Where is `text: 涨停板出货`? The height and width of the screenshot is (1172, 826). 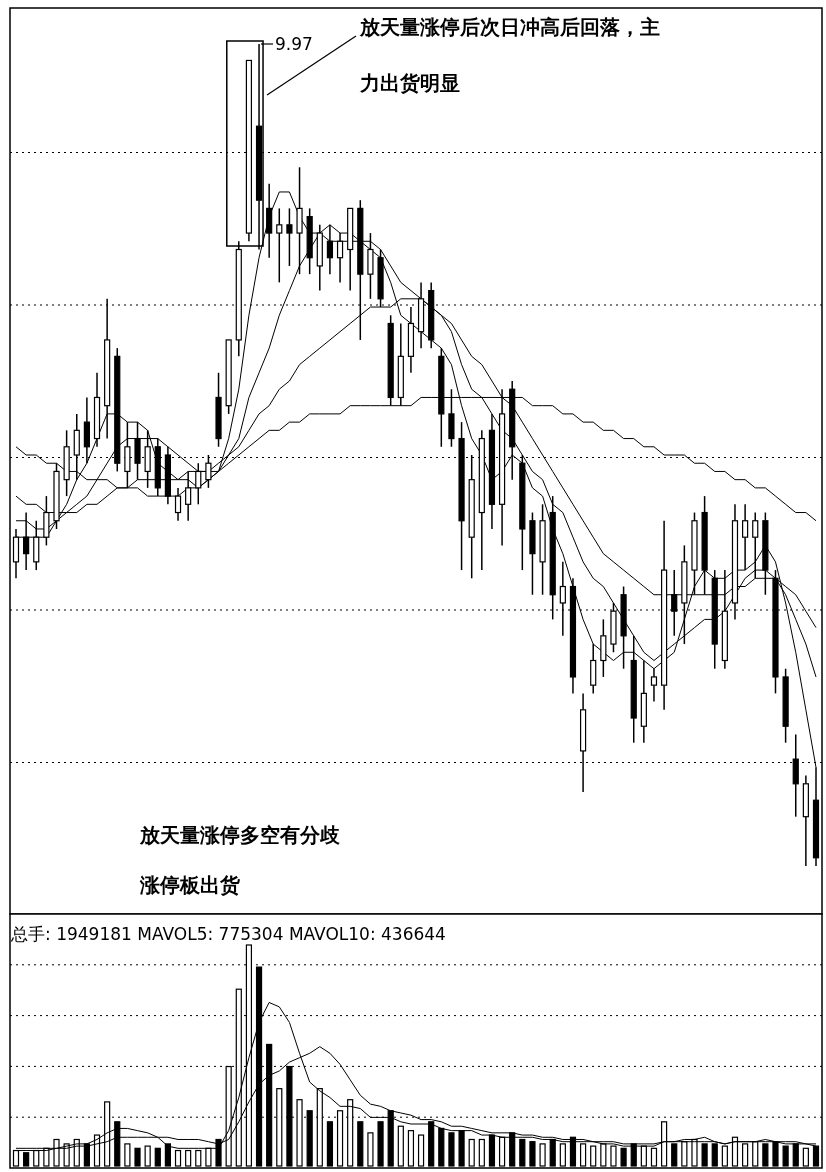
text: 涨停板出货 is located at coordinates (189, 885).